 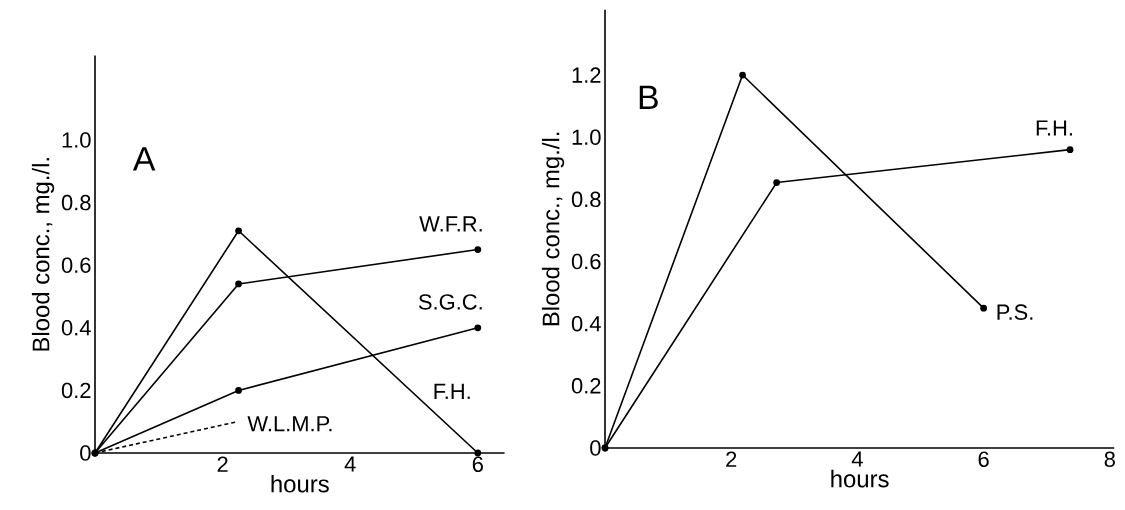 I want to click on text: B, so click(x=648, y=97).